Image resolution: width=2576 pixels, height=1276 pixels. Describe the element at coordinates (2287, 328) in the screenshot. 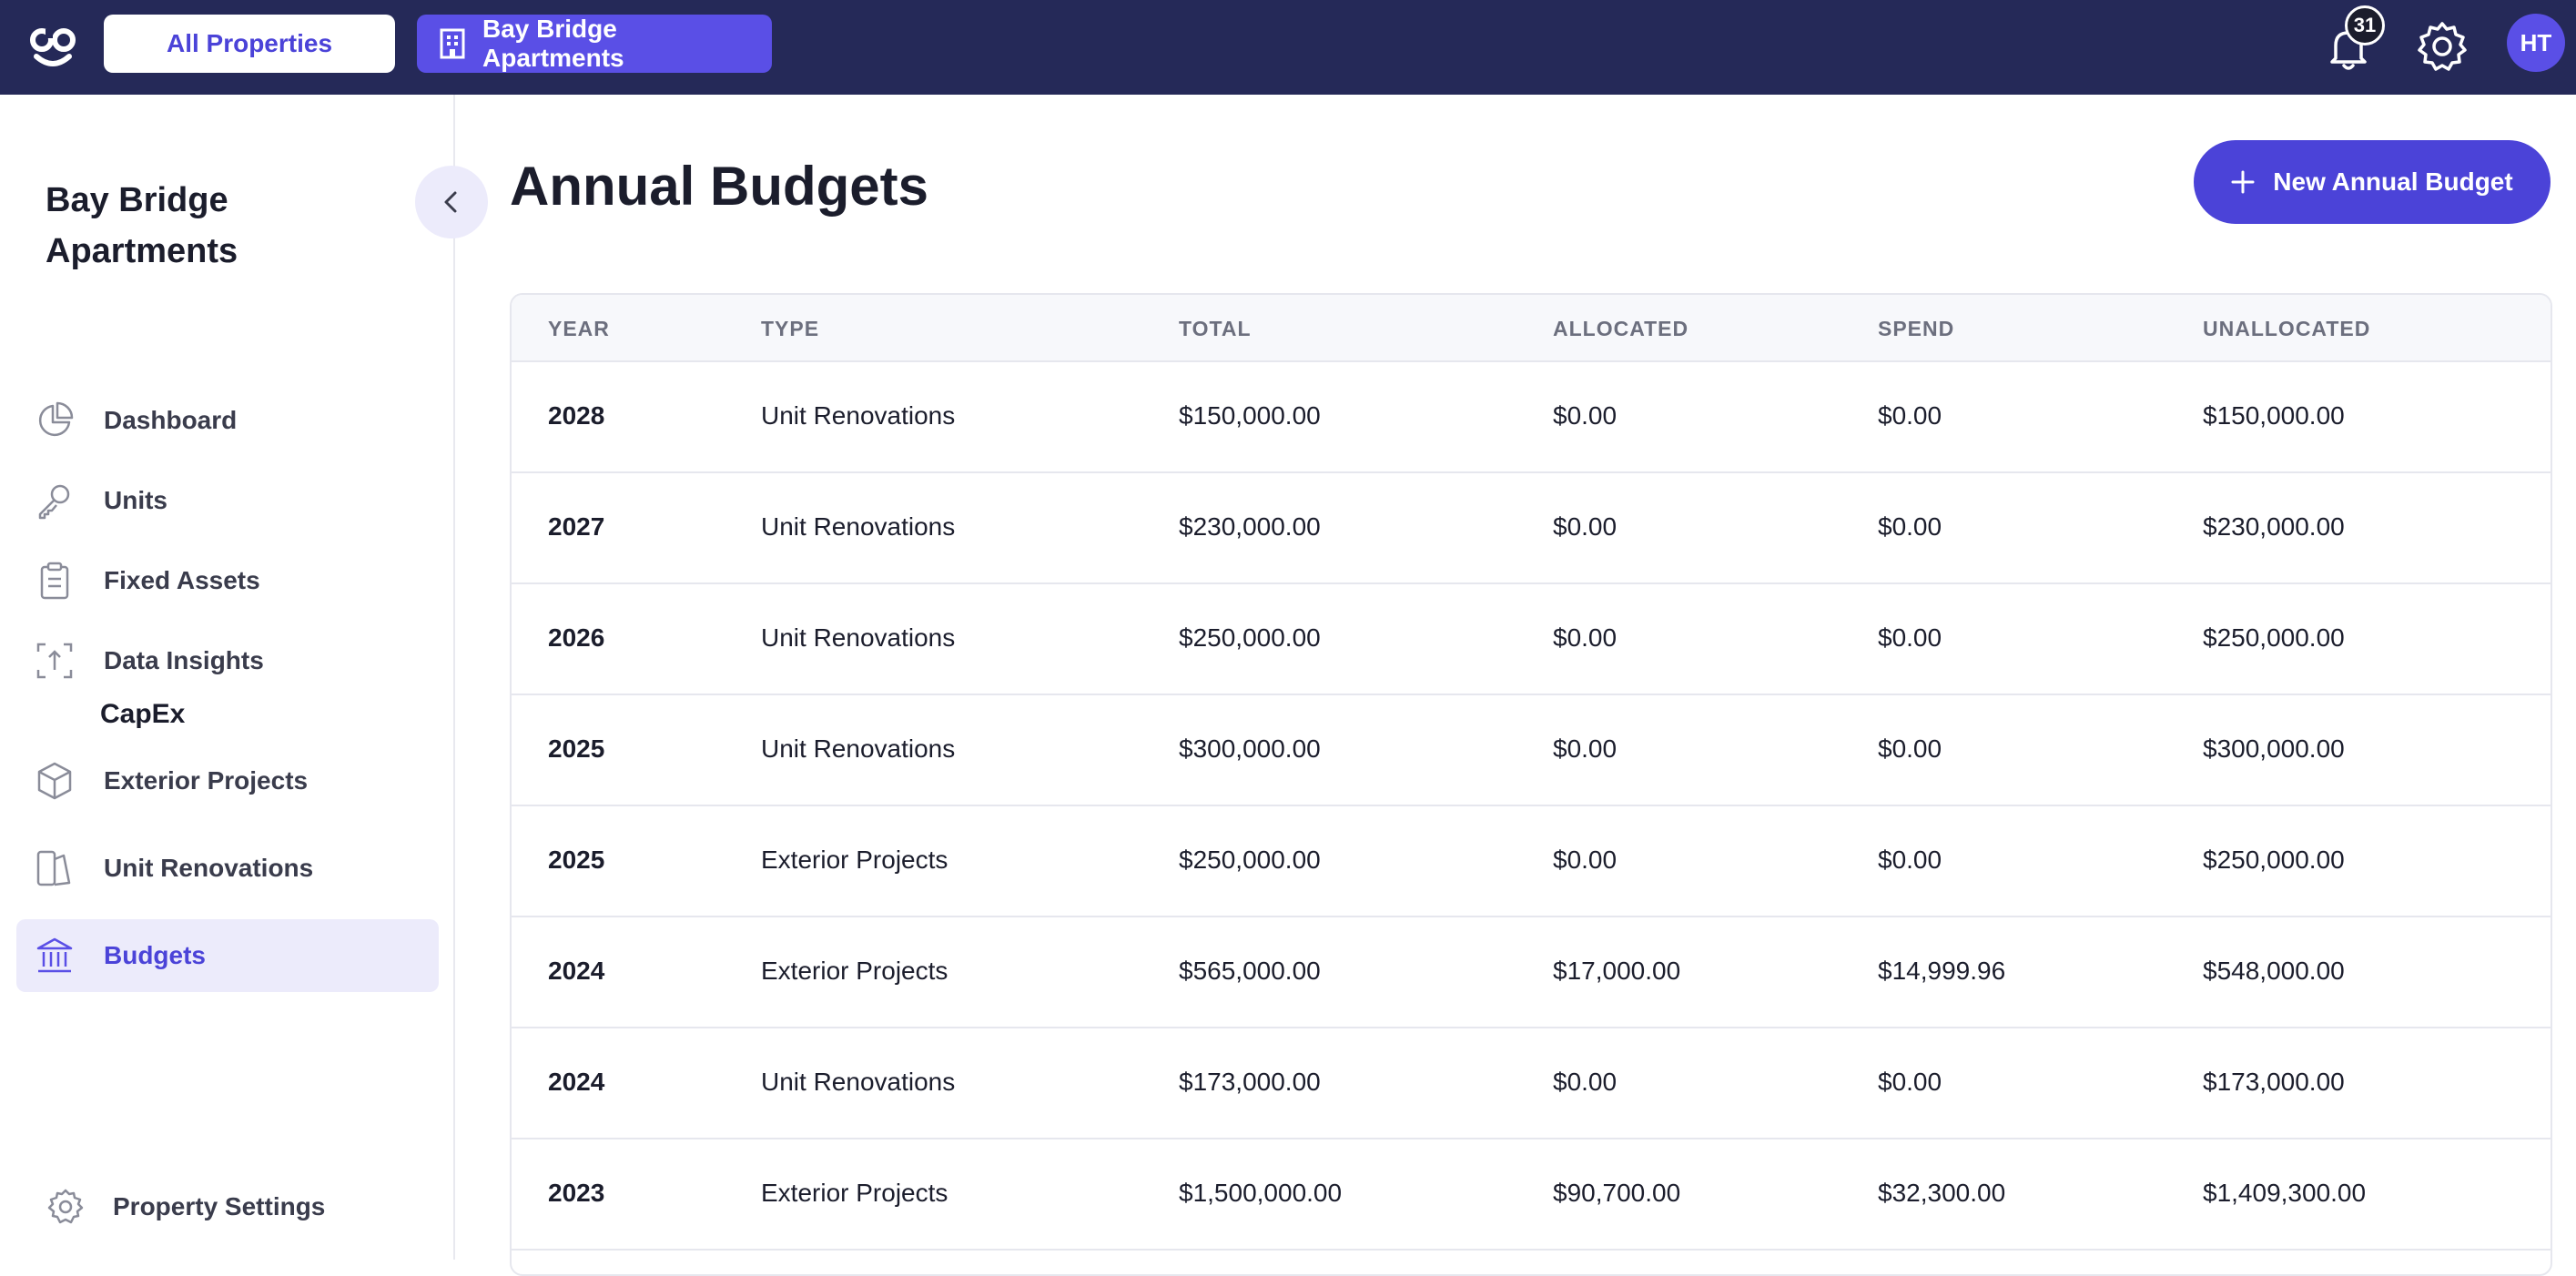

I see `column-header-unallocated: UNALLOCATED` at that location.